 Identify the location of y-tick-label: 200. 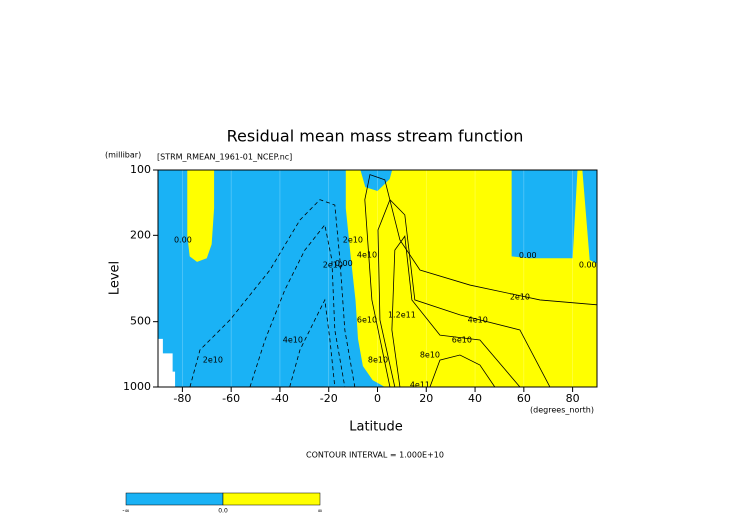
(140, 234).